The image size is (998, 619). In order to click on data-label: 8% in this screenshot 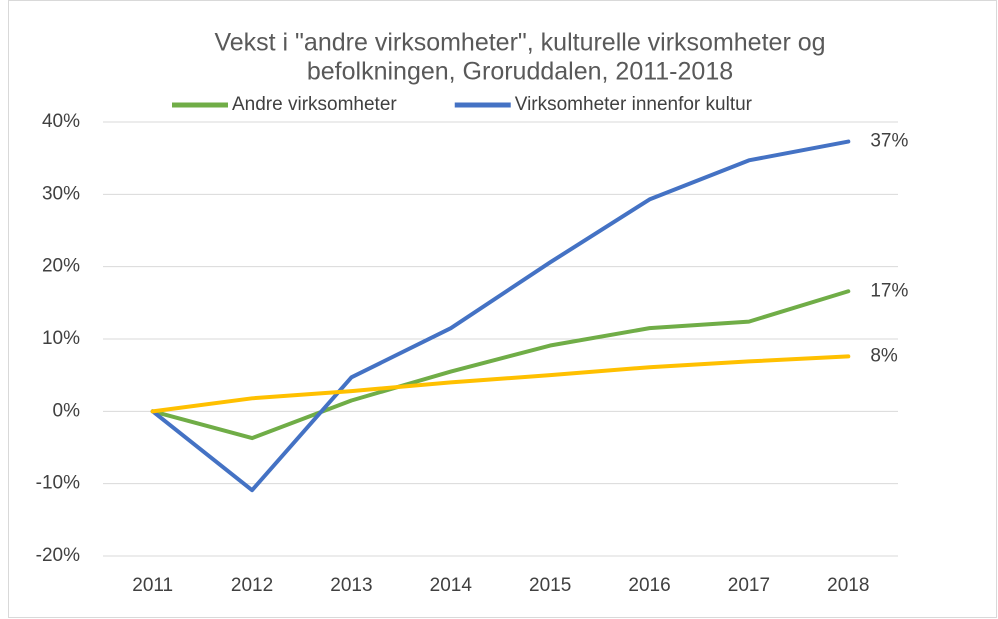, I will do `click(884, 355)`.